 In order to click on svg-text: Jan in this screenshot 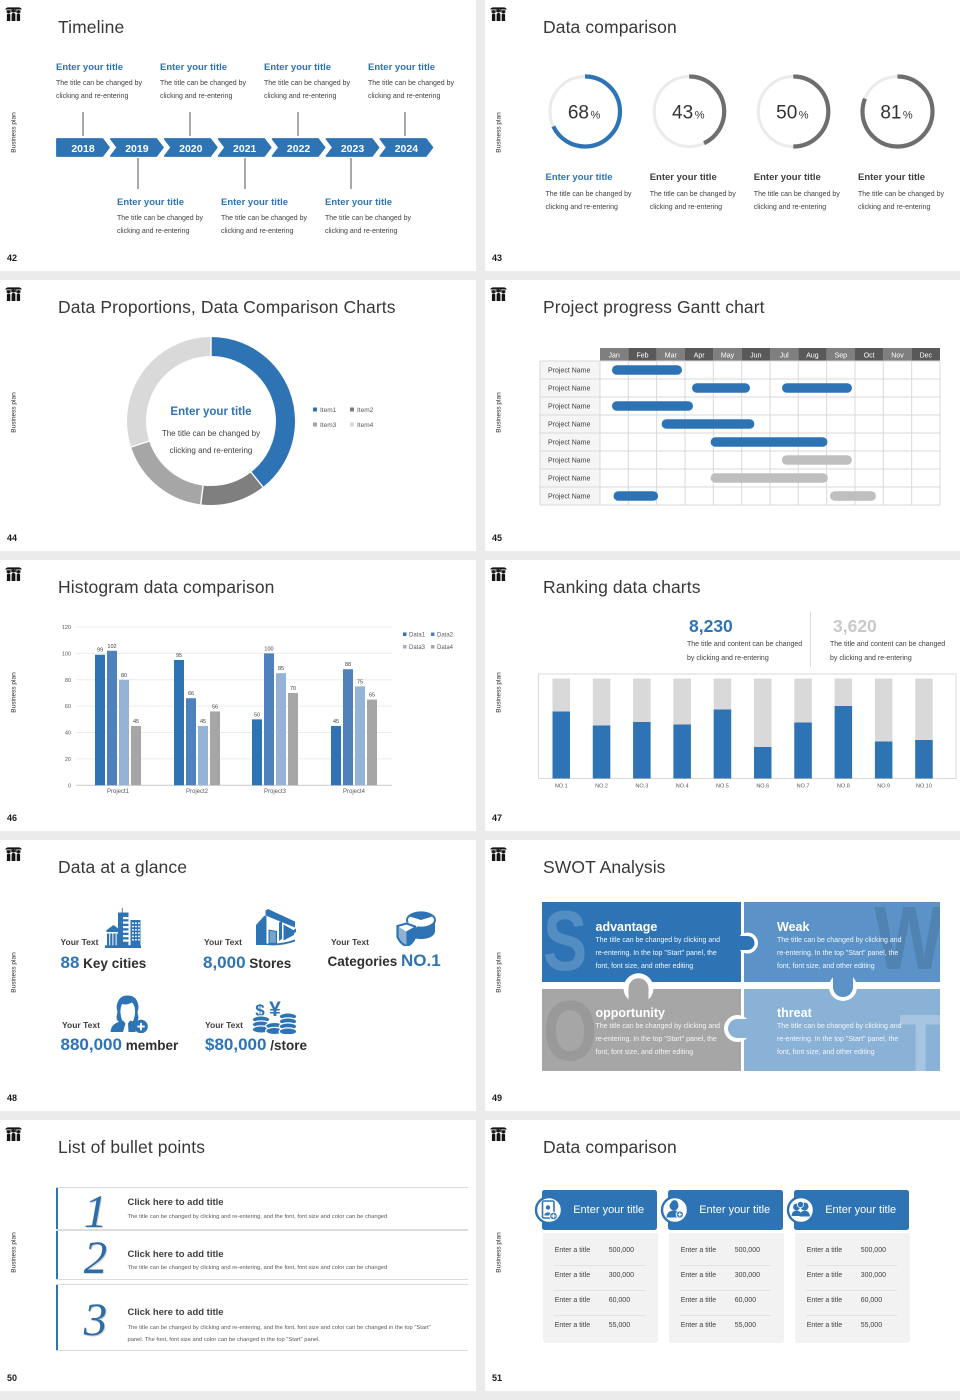, I will do `click(614, 356)`.